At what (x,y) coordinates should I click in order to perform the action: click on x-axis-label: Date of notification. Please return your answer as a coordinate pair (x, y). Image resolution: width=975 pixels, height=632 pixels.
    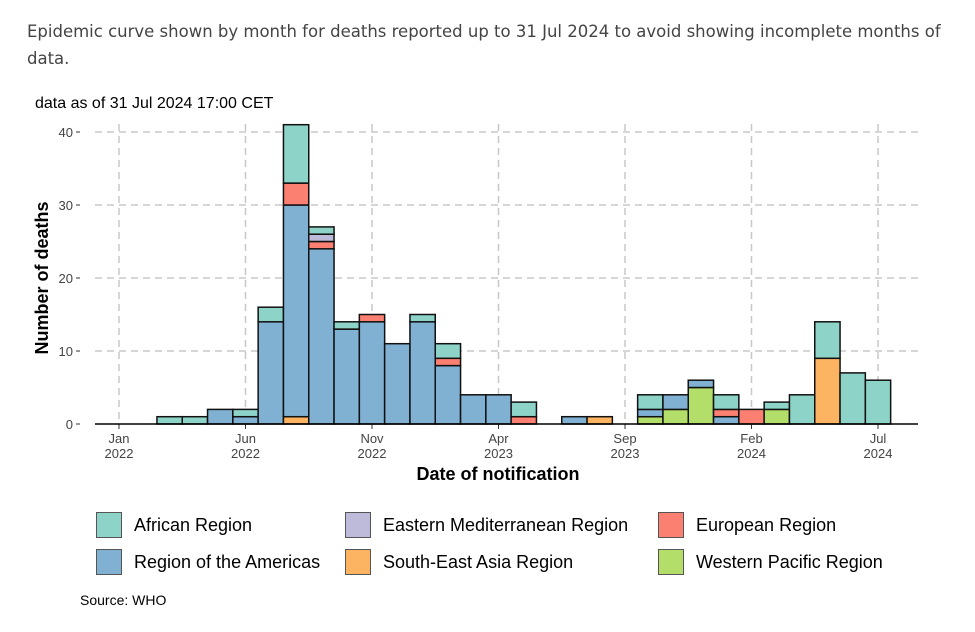
    Looking at the image, I should click on (498, 474).